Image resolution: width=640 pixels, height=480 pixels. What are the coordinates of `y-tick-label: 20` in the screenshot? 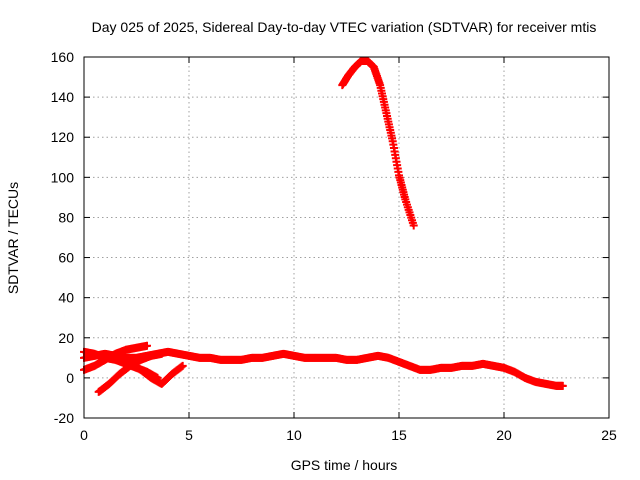 It's located at (66, 338).